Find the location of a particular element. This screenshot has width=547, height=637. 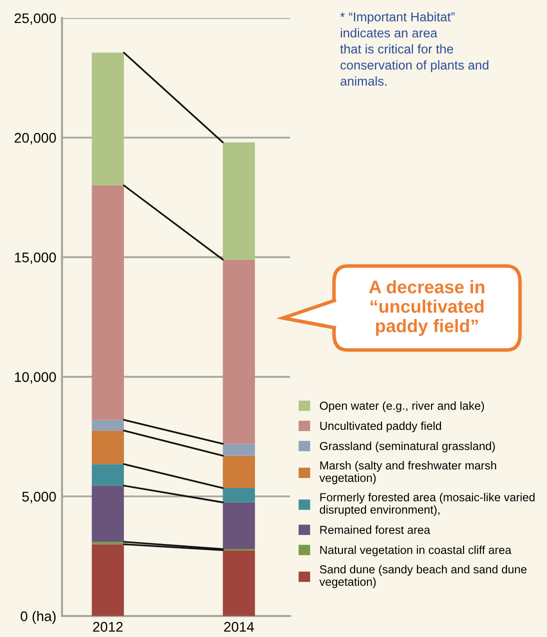

text: * “Important Habitat” indicates an area that is critical for the conservation of plants and animals. is located at coordinates (414, 49).